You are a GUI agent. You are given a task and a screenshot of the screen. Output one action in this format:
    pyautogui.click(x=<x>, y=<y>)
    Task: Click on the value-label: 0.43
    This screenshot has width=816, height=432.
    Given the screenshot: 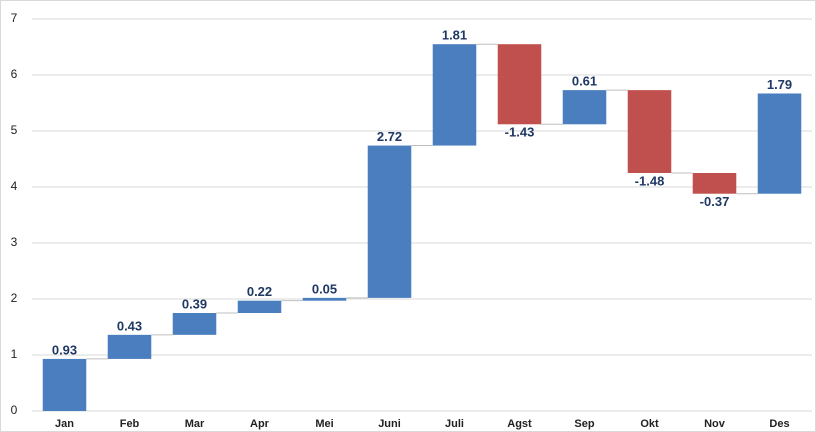 What is the action you would take?
    pyautogui.click(x=129, y=325)
    